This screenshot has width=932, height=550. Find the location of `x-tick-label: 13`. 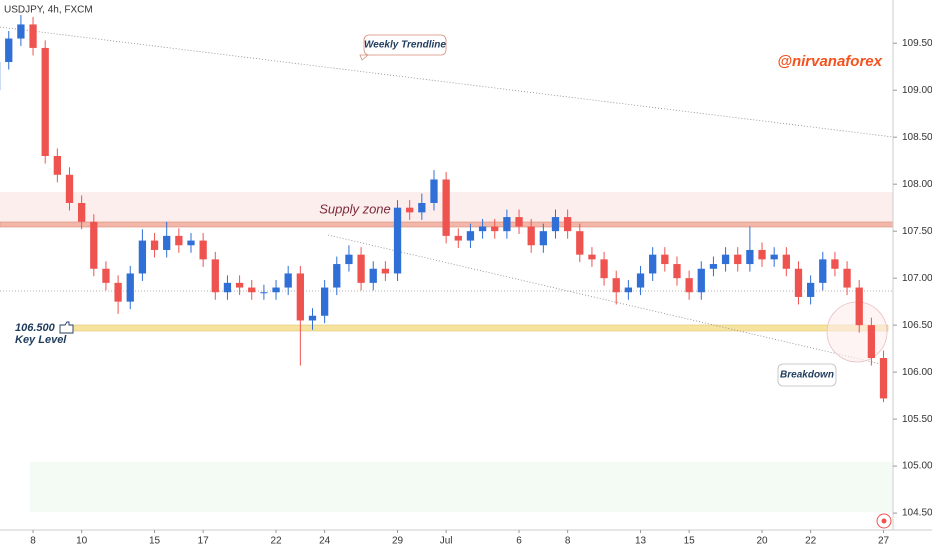

x-tick-label: 13 is located at coordinates (641, 541).